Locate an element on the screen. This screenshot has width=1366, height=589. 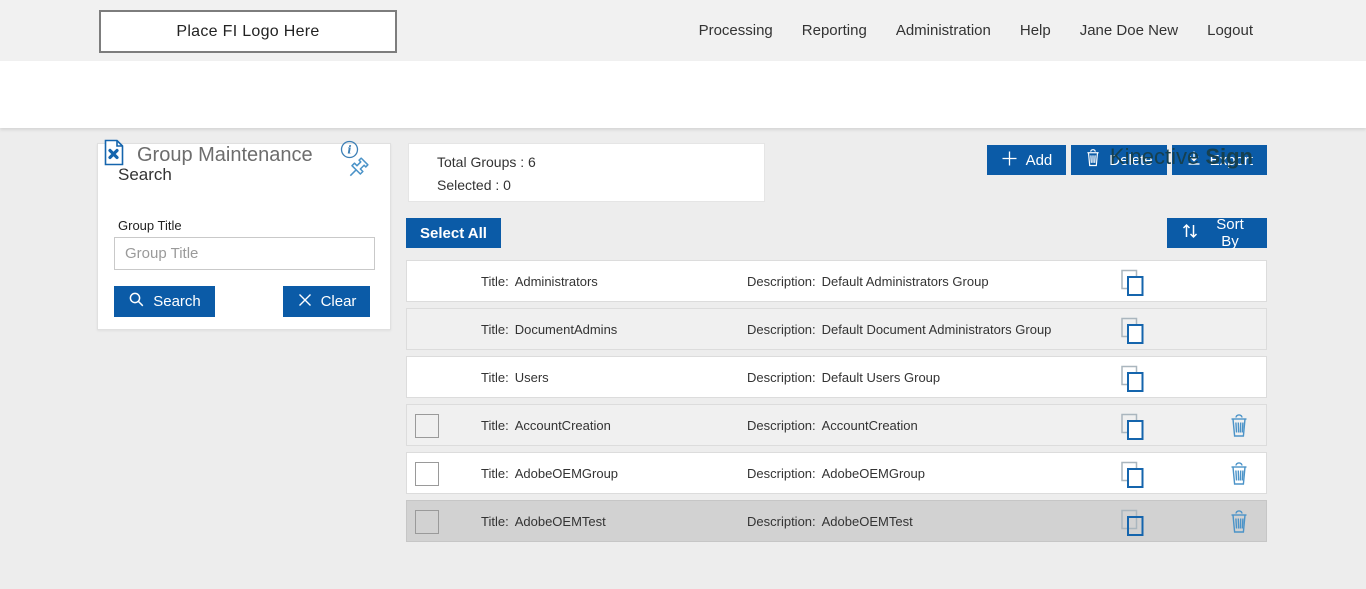
export-button-label: Export is located at coordinates (1231, 160).